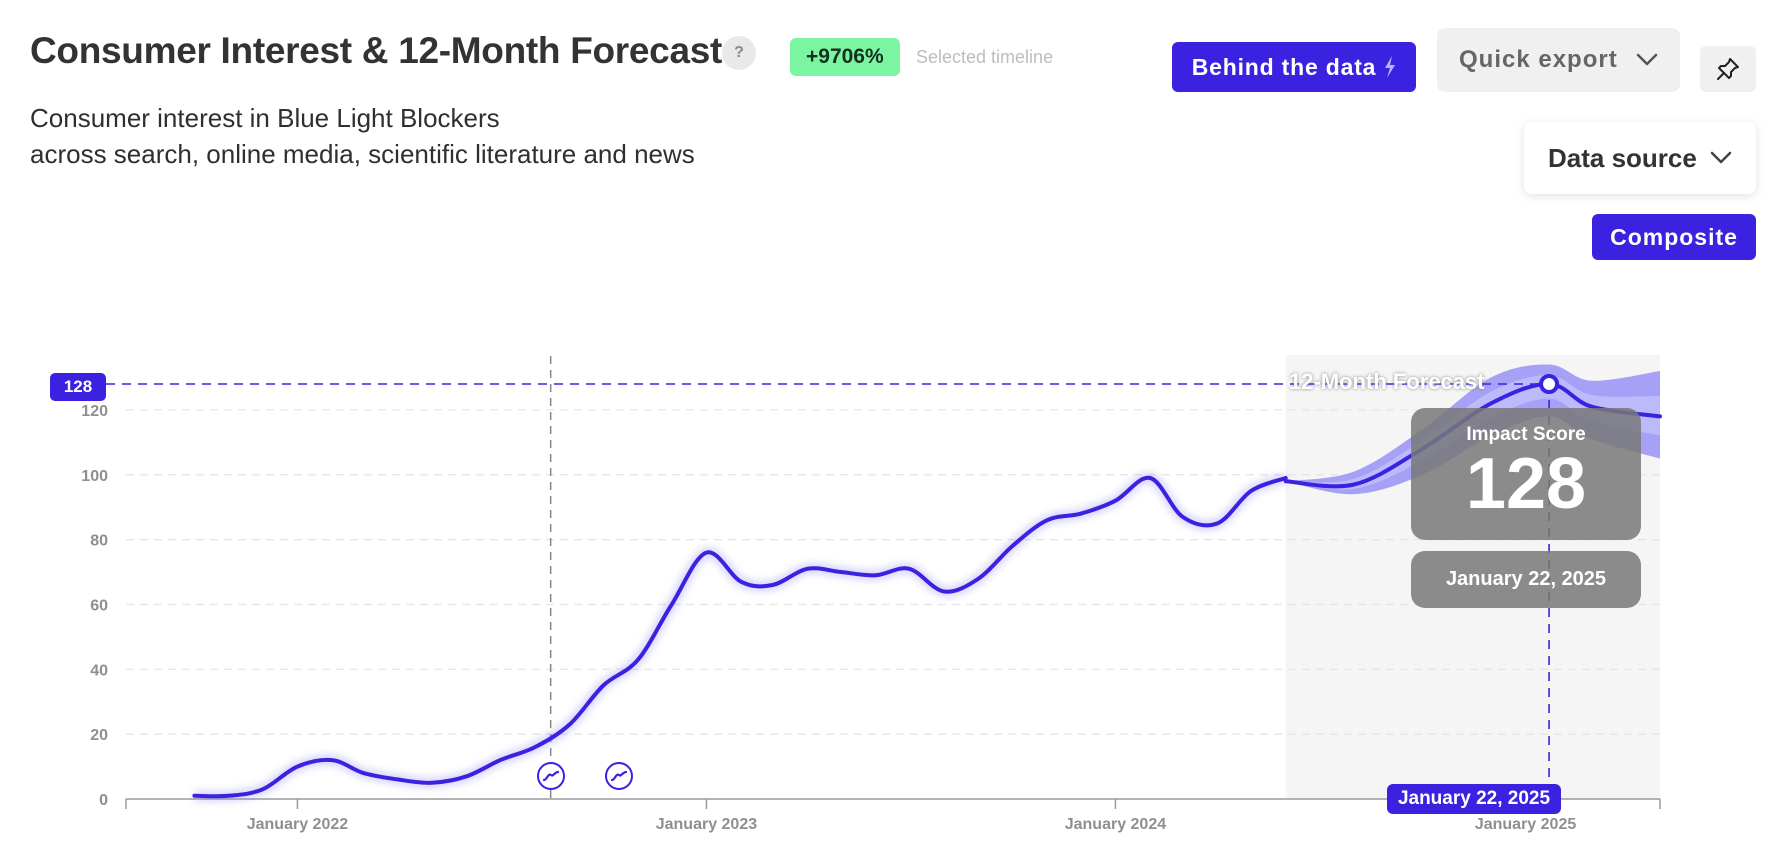  Describe the element at coordinates (1674, 237) in the screenshot. I see `composite-button: Composite` at that location.